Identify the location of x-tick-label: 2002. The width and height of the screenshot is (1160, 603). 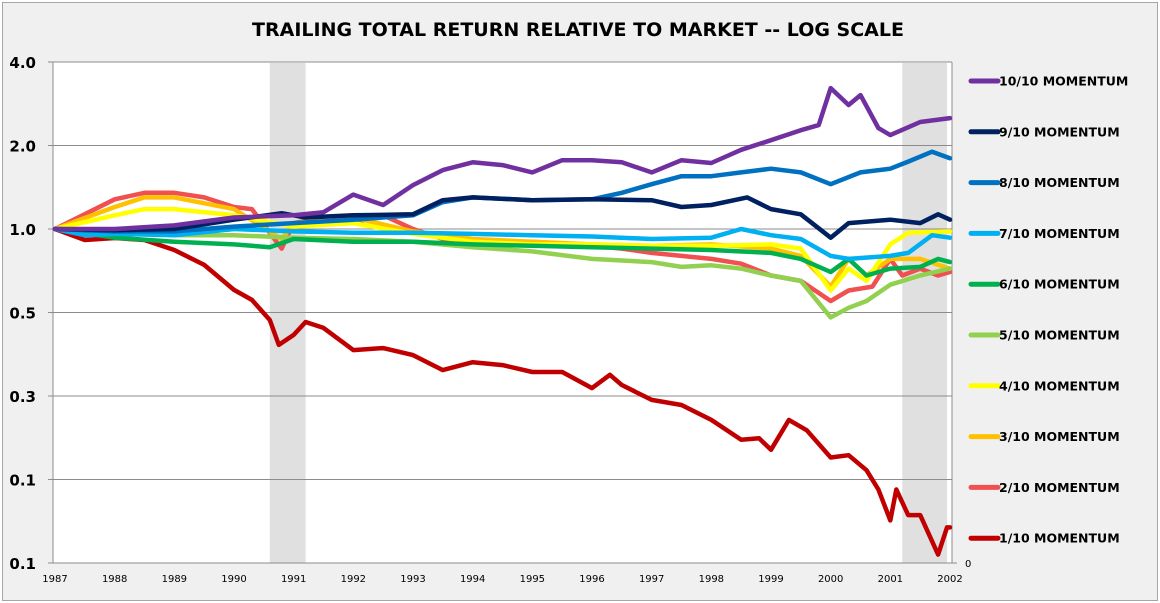
(949, 579).